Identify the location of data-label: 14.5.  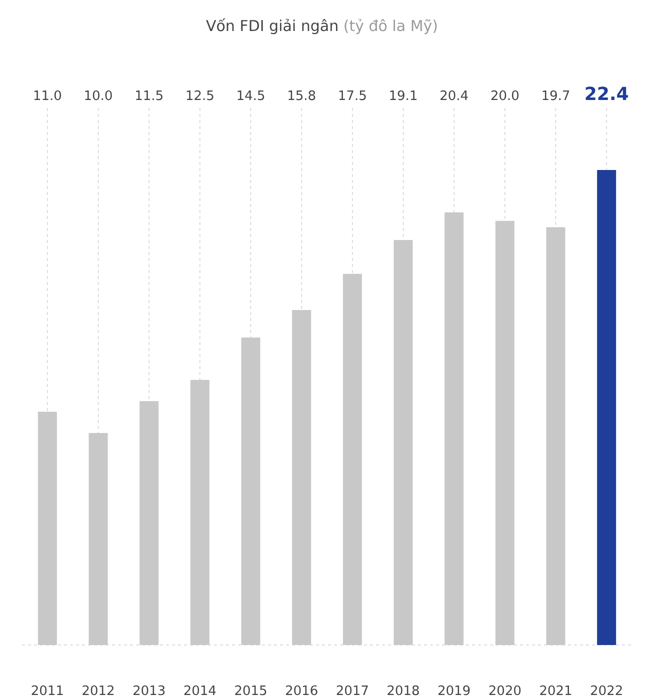
(251, 95).